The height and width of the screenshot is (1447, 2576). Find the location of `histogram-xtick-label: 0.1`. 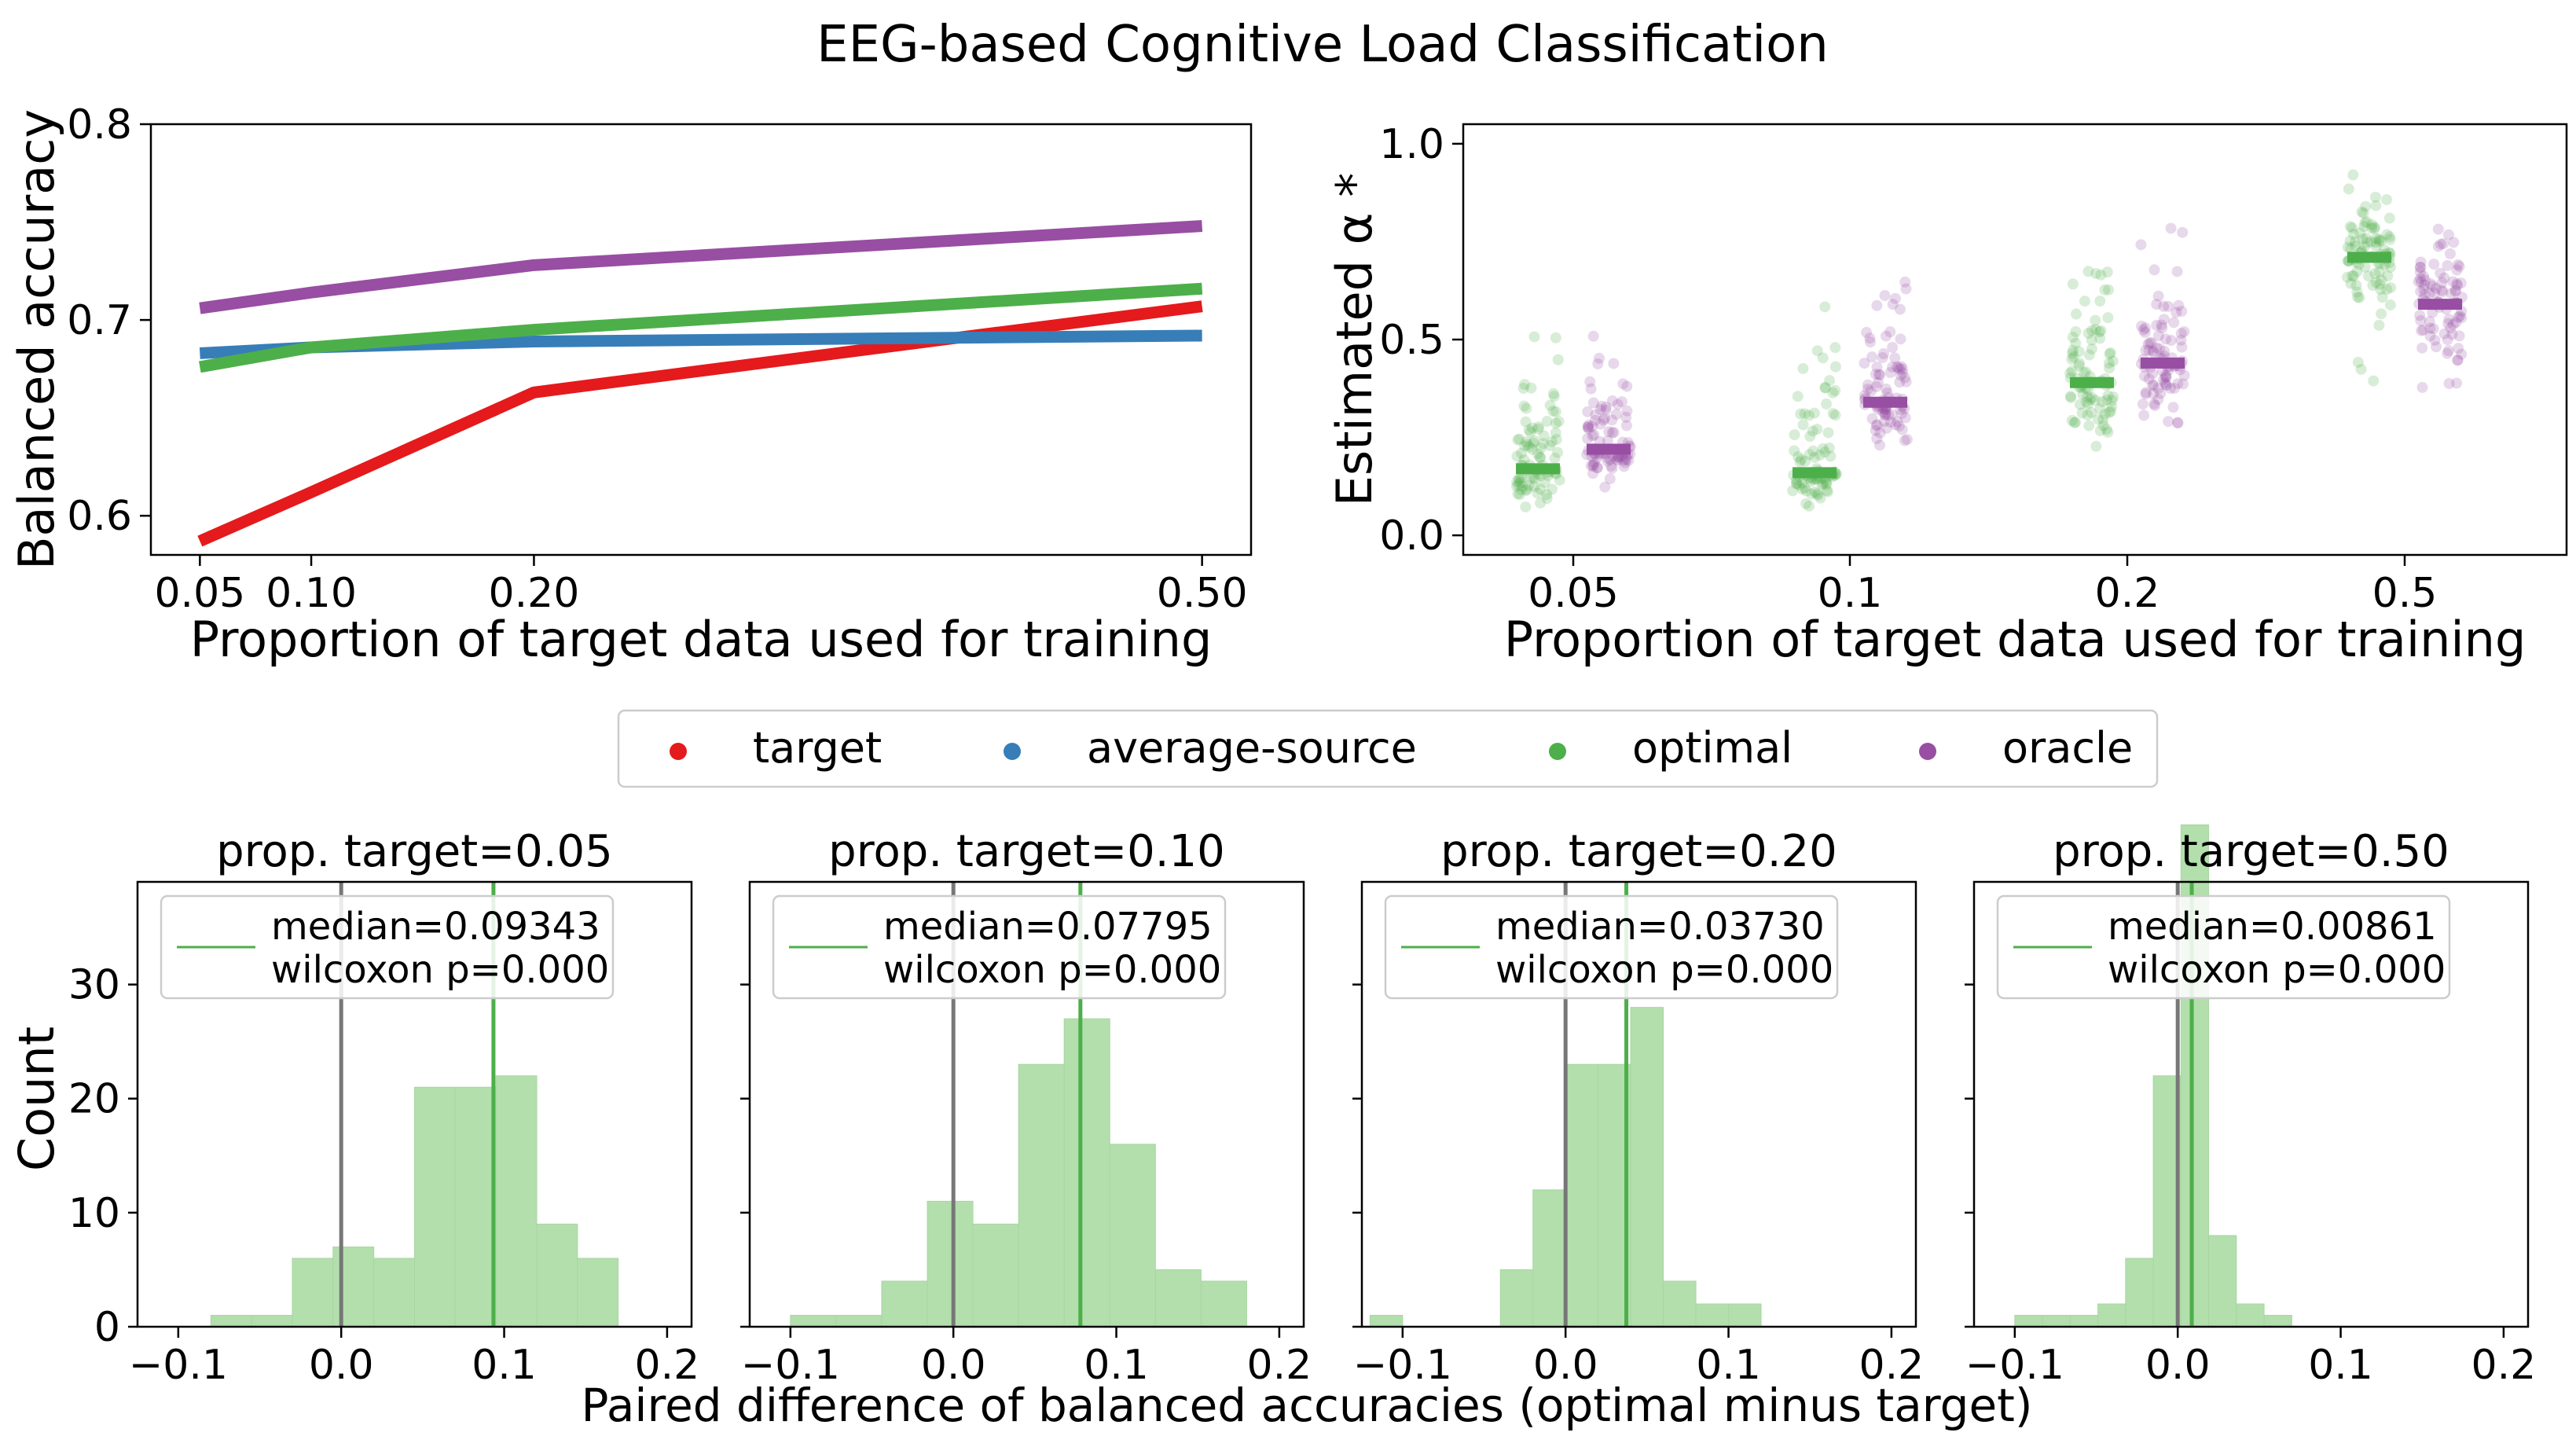

histogram-xtick-label: 0.1 is located at coordinates (1728, 1365).